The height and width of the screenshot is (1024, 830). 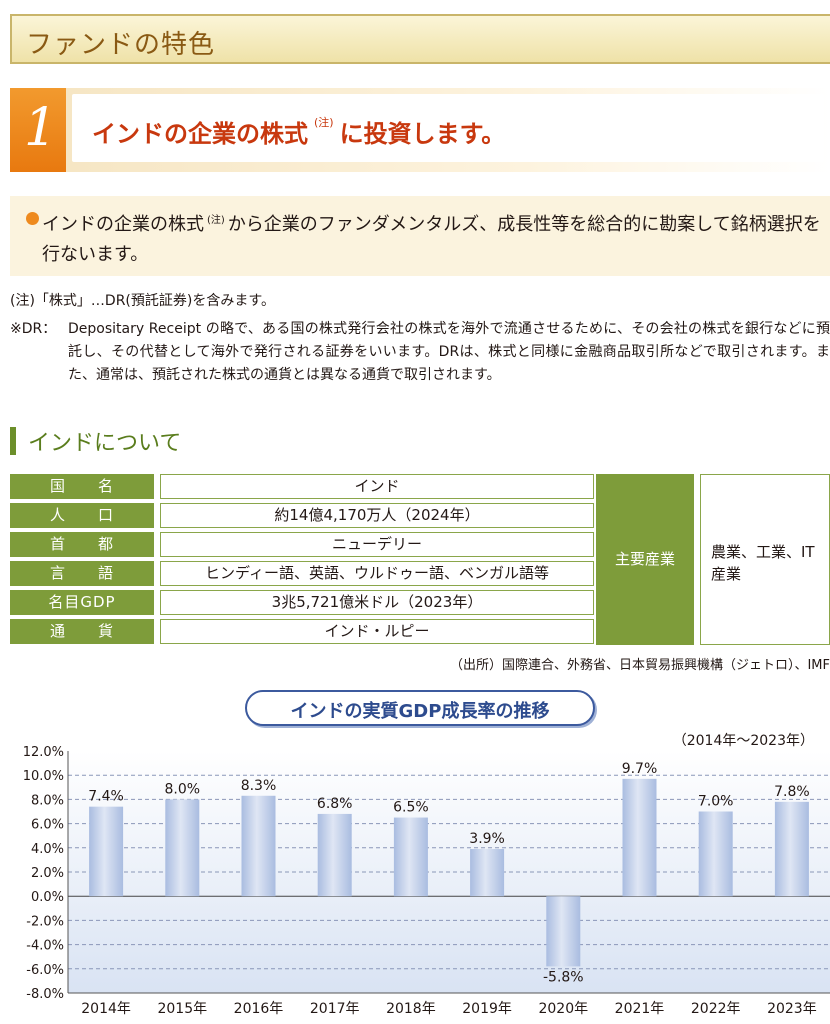 I want to click on info-value: 約14億4,170万人（2024年）, so click(x=377, y=515).